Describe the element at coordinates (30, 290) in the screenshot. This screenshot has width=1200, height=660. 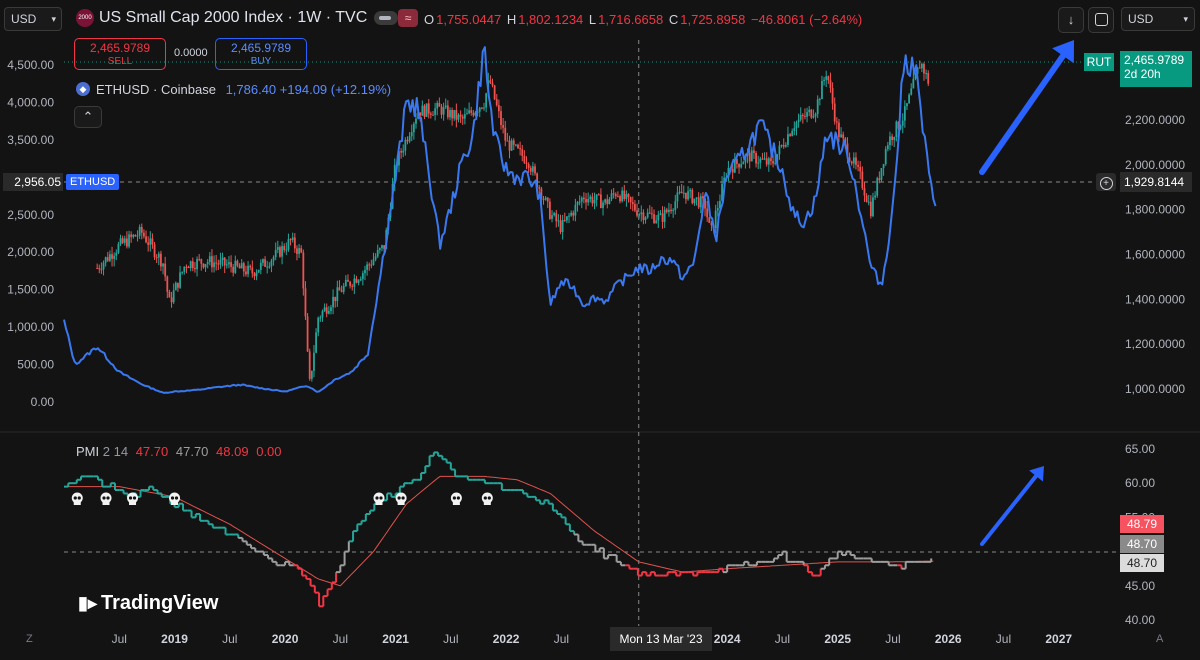
I see `left-axis-tick: 1,500.00` at that location.